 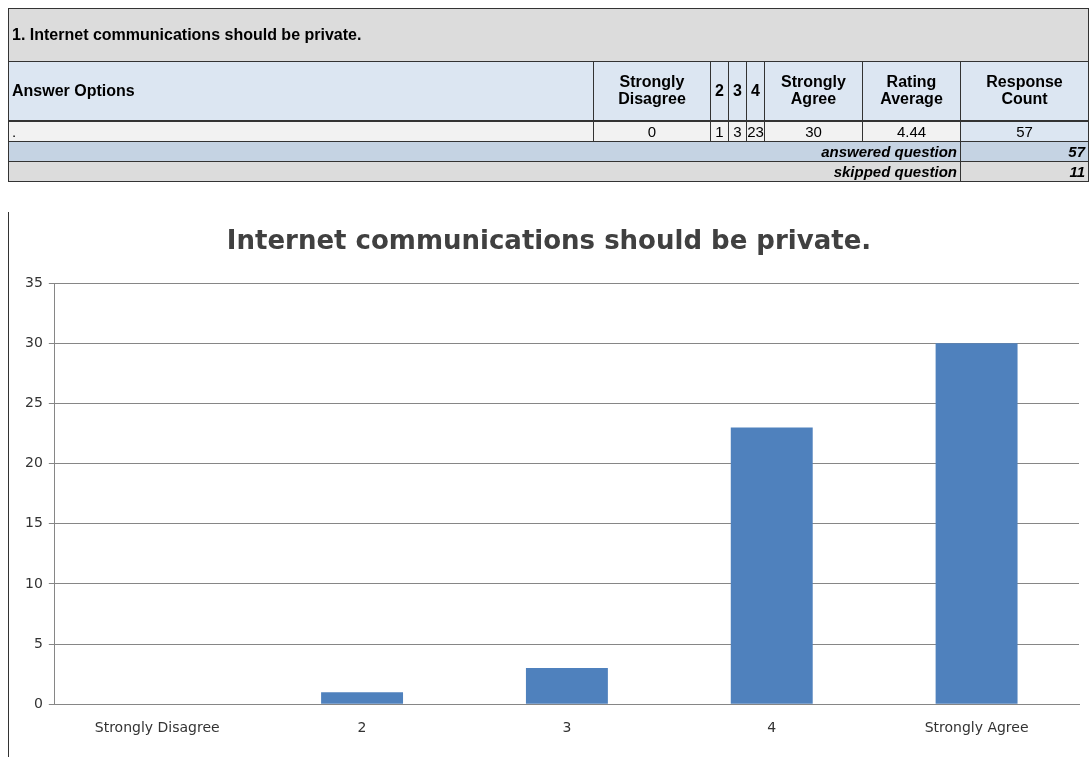 What do you see at coordinates (1024, 171) in the screenshot?
I see `text: 11` at bounding box center [1024, 171].